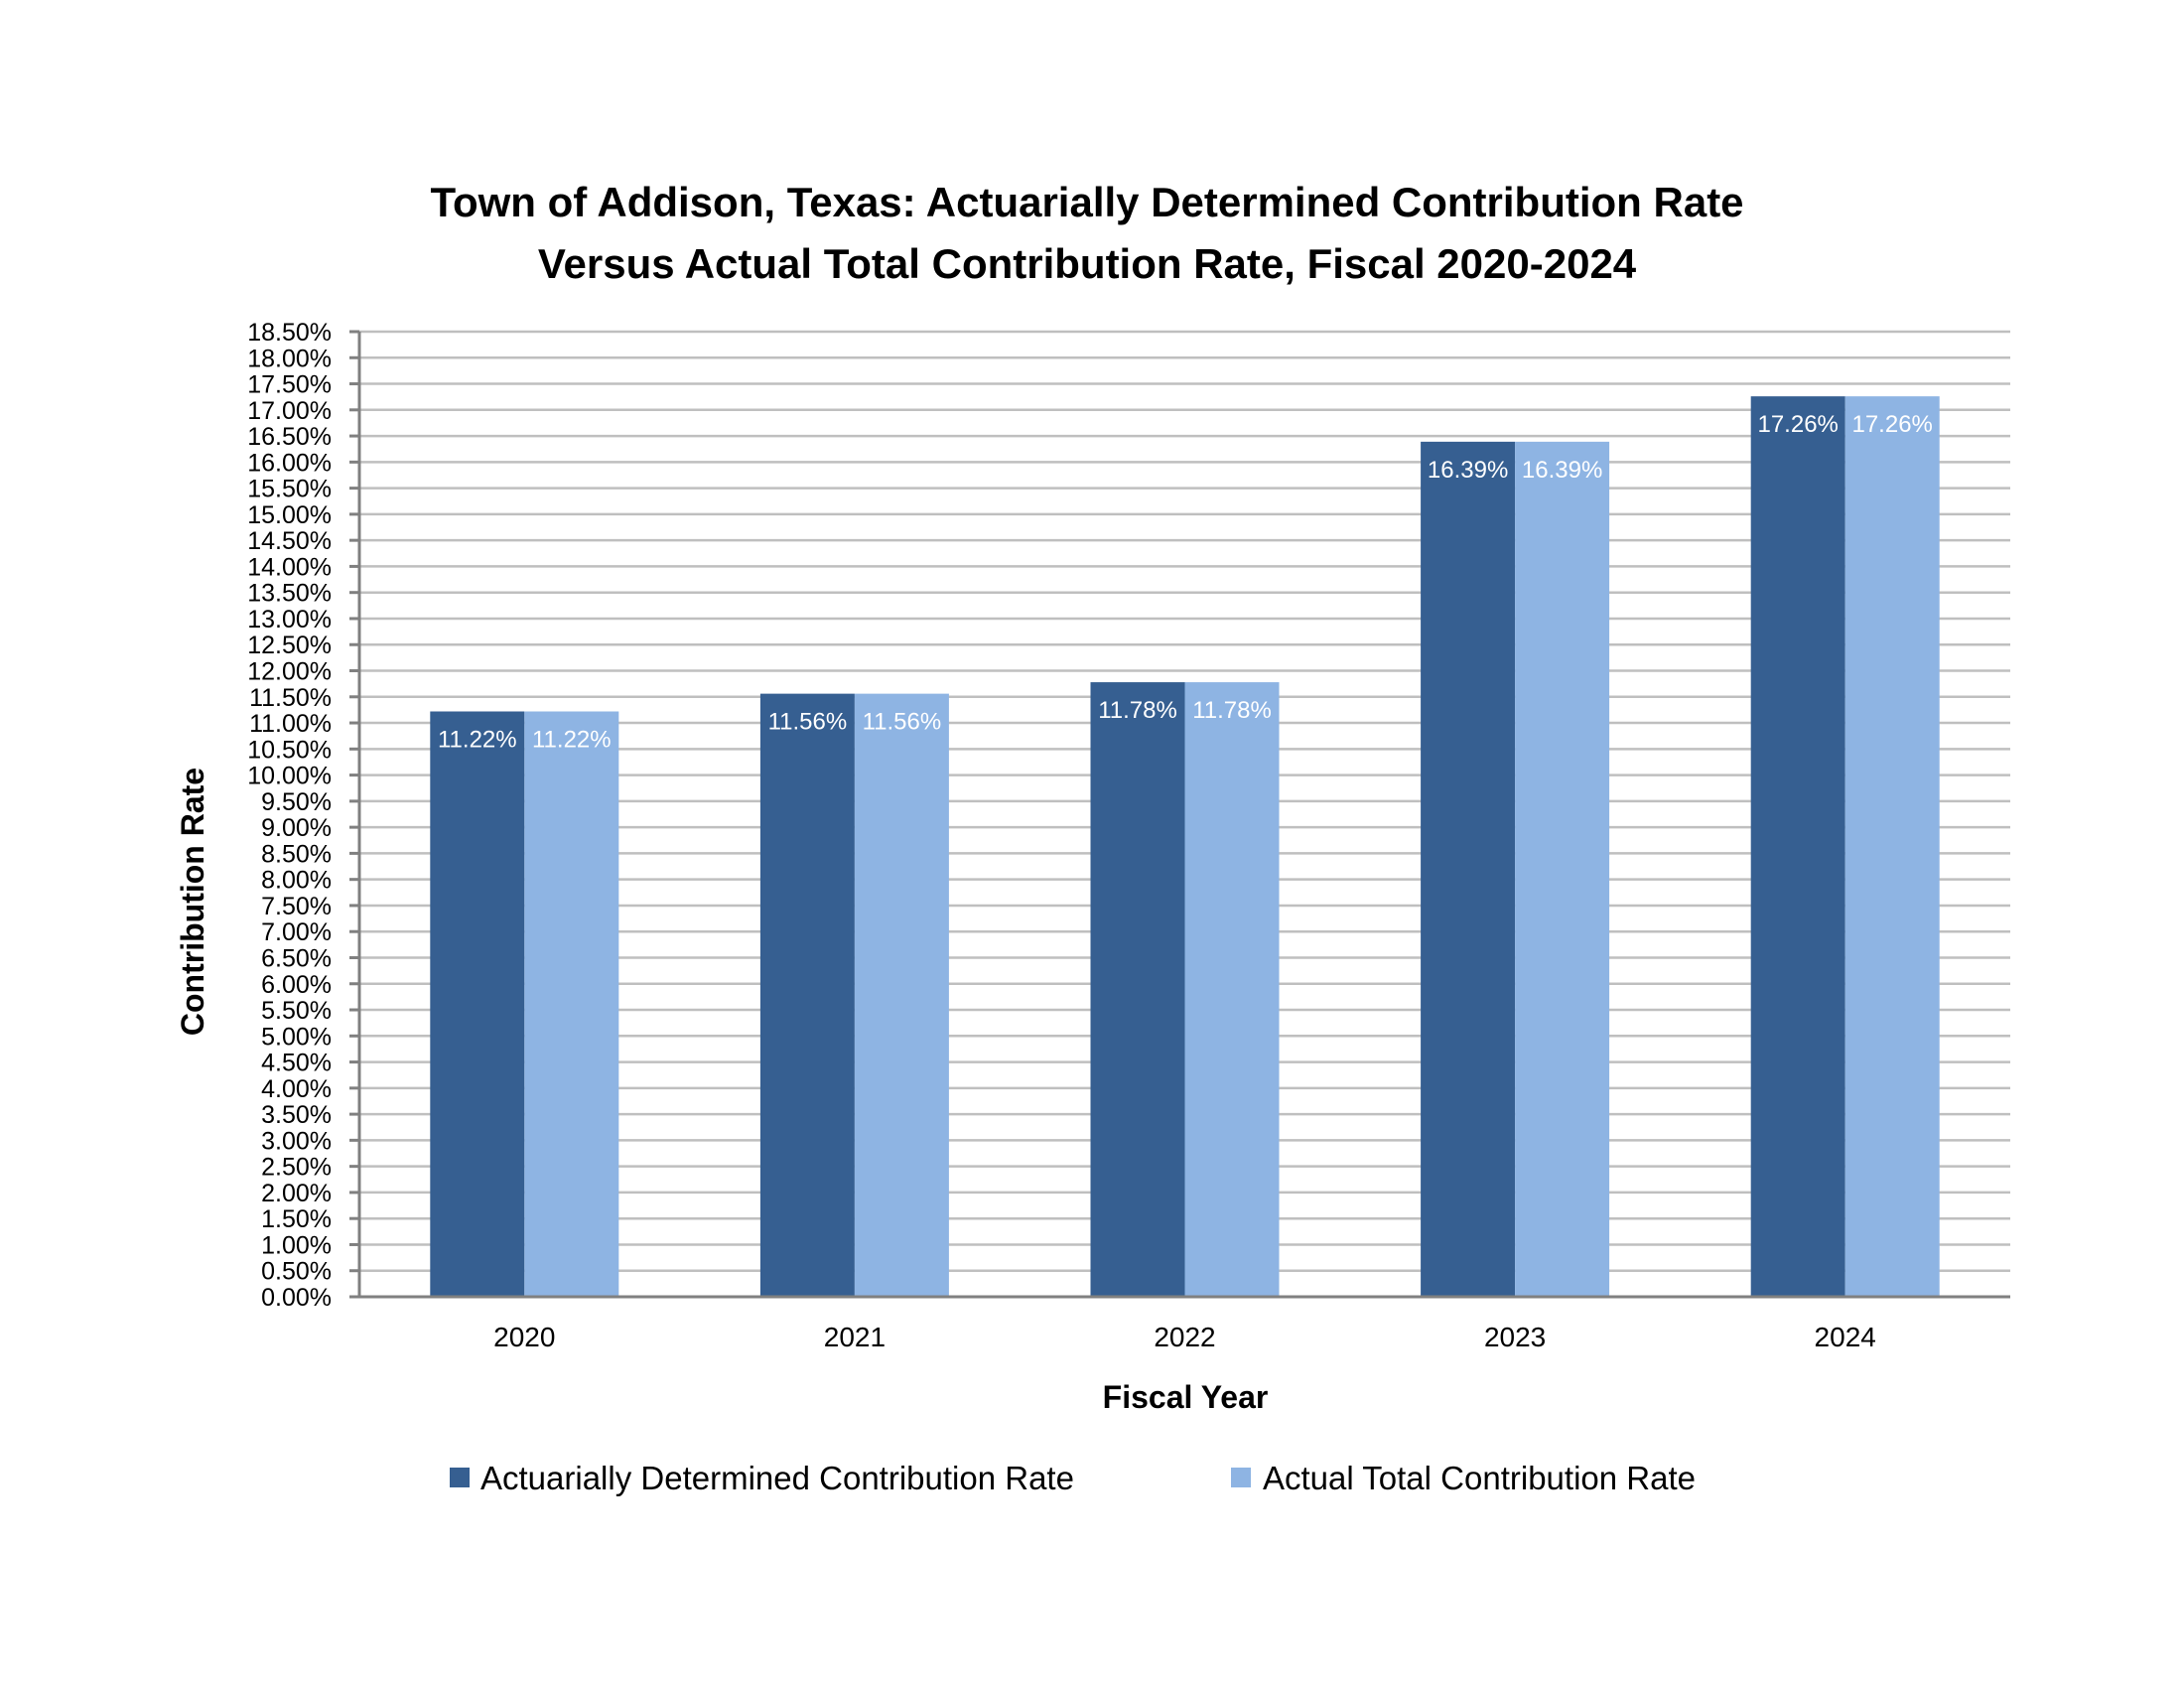 The height and width of the screenshot is (1688, 2184). What do you see at coordinates (1241, 1477) in the screenshot?
I see `legend-swatch-actual-total` at bounding box center [1241, 1477].